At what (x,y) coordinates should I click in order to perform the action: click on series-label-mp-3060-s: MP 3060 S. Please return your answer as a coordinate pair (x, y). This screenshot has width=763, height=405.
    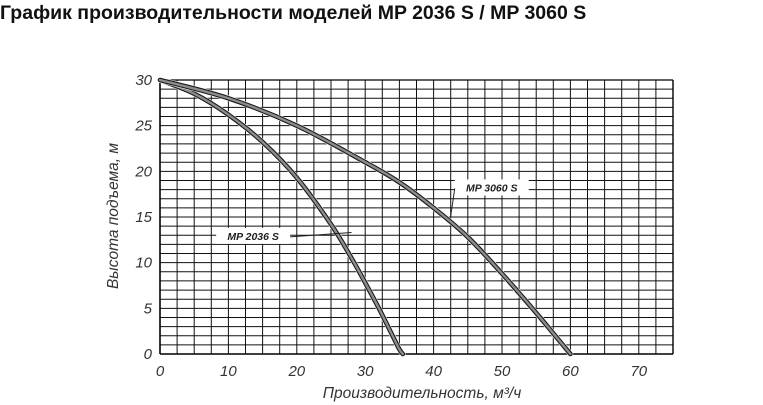
    Looking at the image, I should click on (492, 188).